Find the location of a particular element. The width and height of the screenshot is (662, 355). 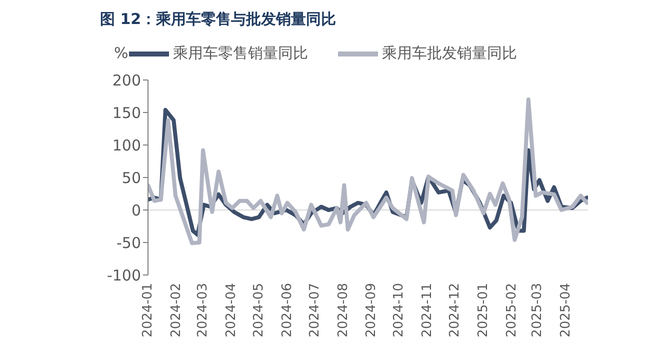

x-tick-label: 2024-06 is located at coordinates (287, 310).